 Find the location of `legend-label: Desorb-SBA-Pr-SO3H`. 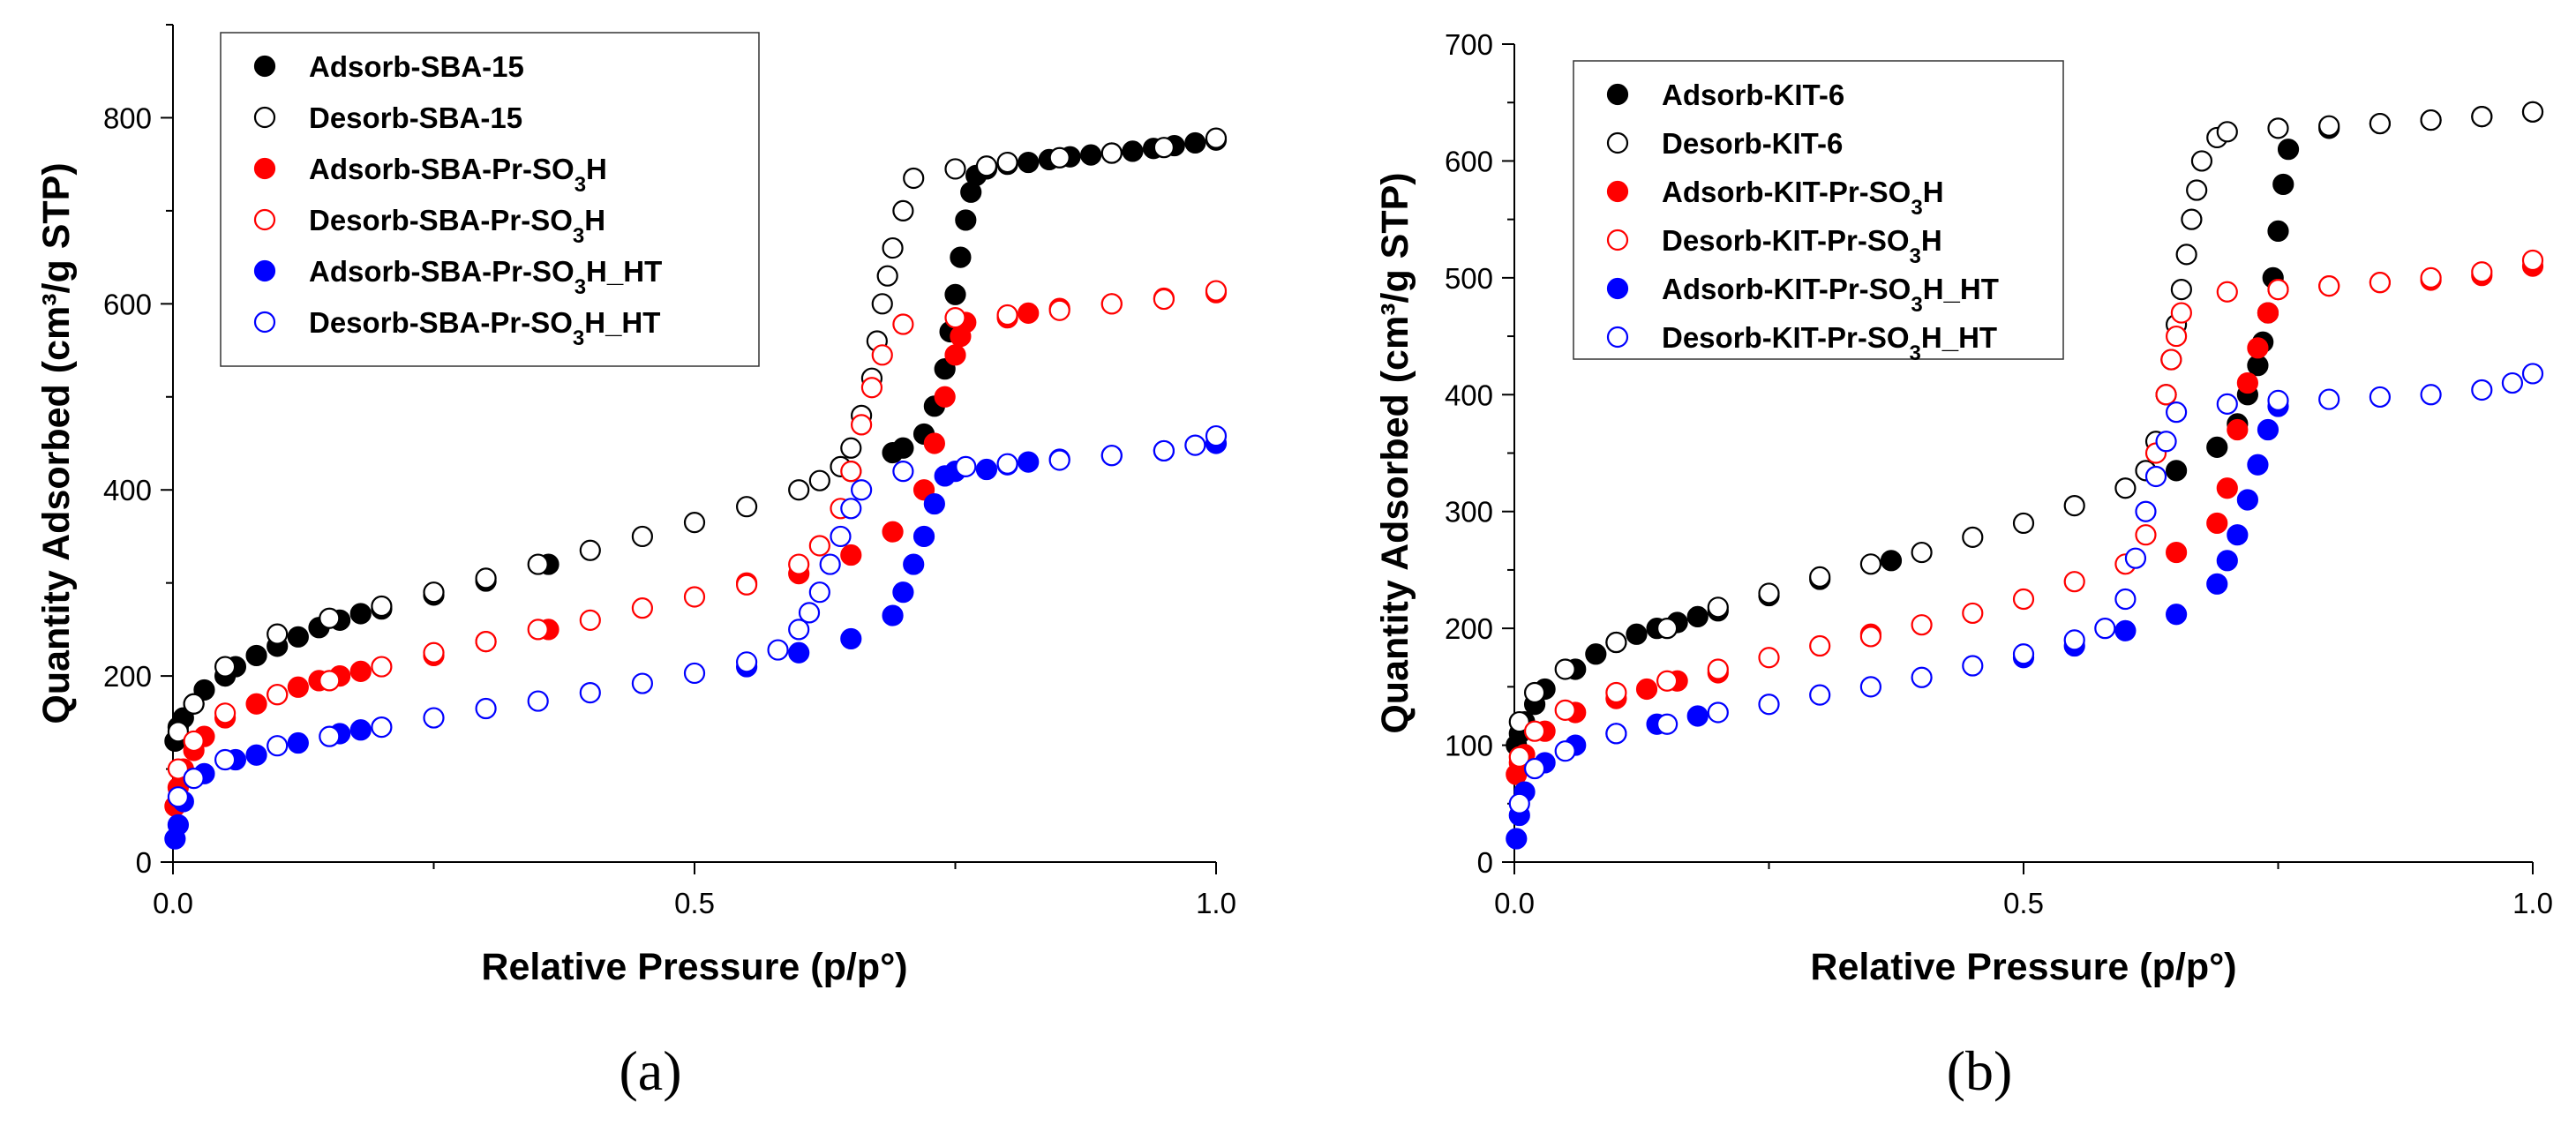

legend-label: Desorb-SBA-Pr-SO3H is located at coordinates (457, 226).